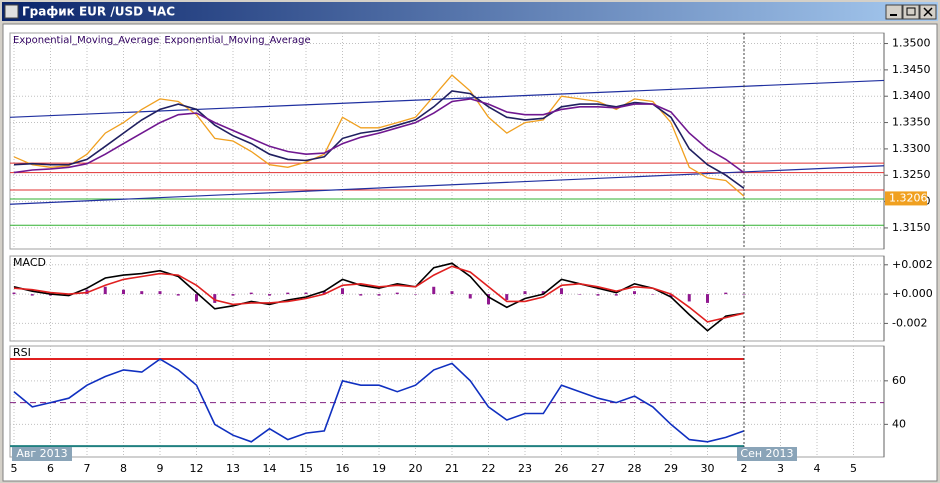 This screenshot has height=483, width=940. Describe the element at coordinates (29, 262) in the screenshot. I see `panel-title: MACD` at that location.